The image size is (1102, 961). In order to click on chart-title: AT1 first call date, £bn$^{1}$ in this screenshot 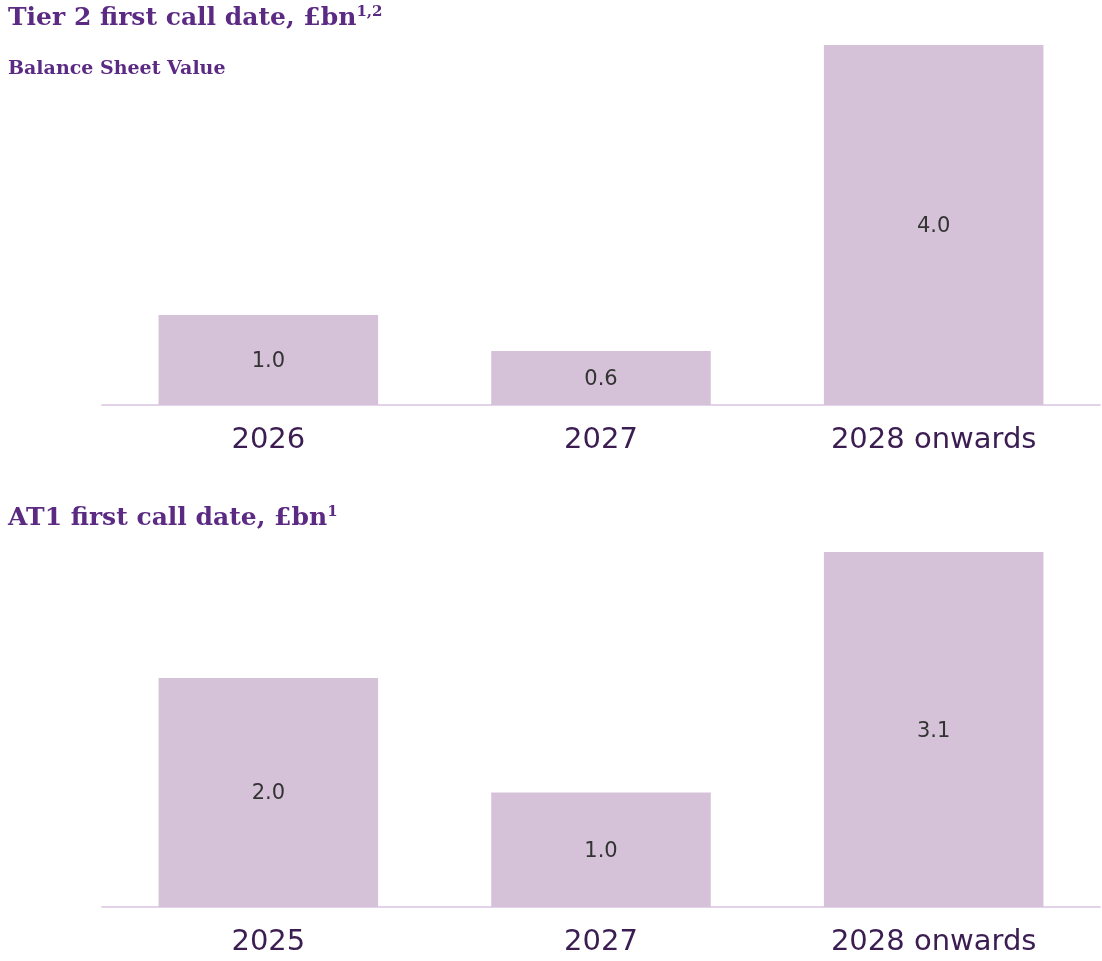, I will do `click(173, 517)`.